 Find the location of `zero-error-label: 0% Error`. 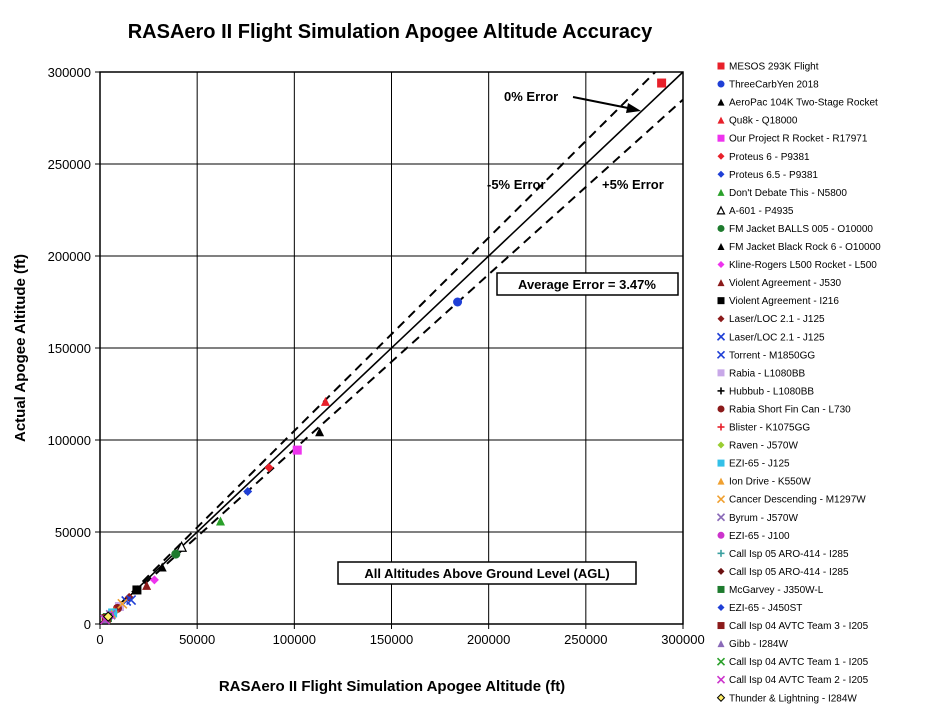

zero-error-label: 0% Error is located at coordinates (531, 96).